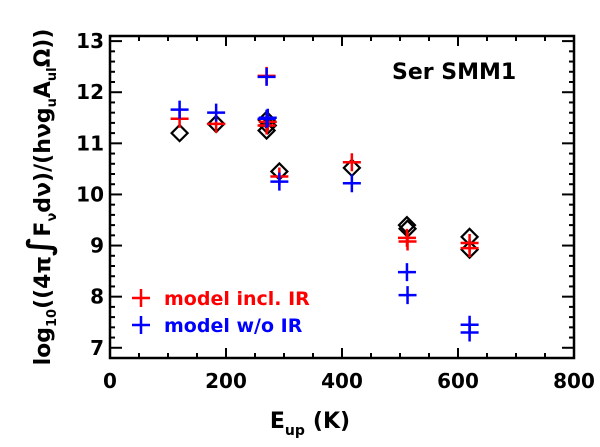  Describe the element at coordinates (237, 299) in the screenshot. I see `legend-entry-label: model incl. IR` at that location.